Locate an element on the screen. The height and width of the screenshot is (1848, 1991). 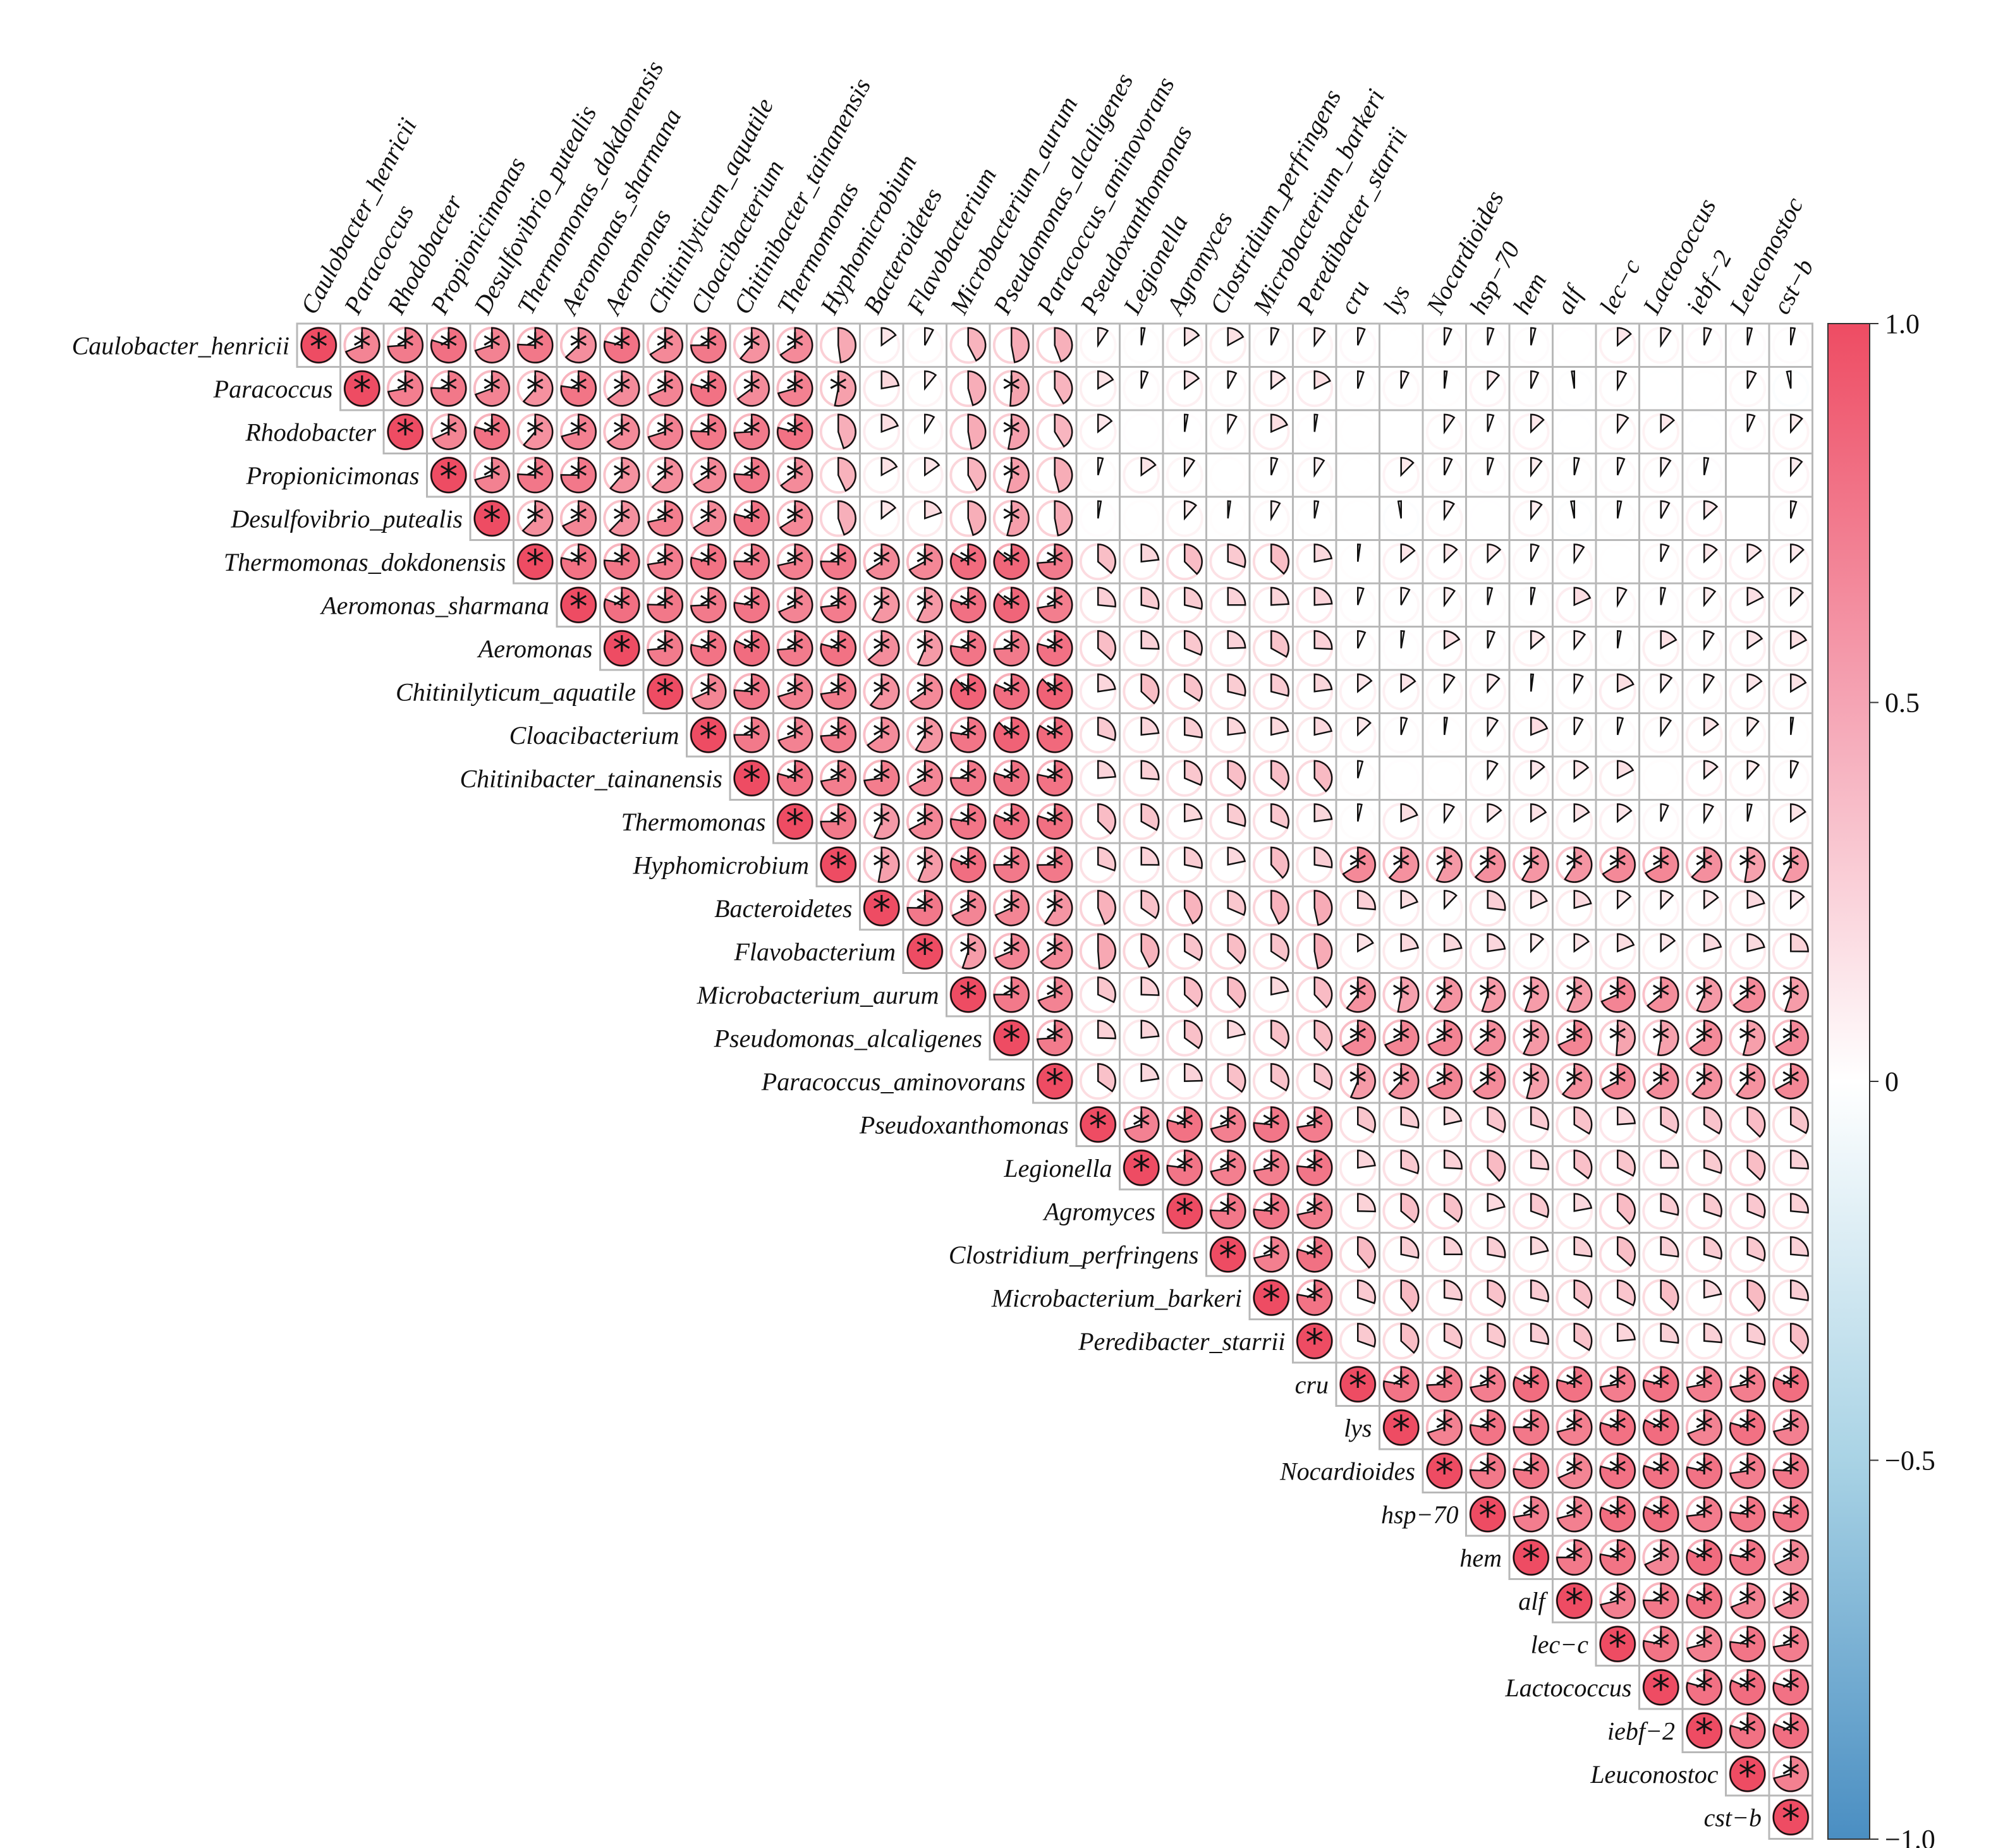
row-label-18: Pseudoxanthomonas is located at coordinates (964, 1124).